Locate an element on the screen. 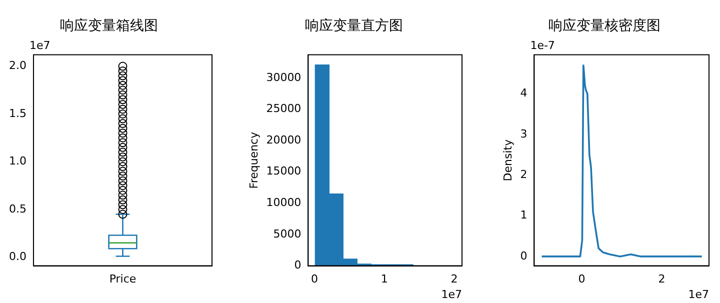  y-axis-title: Density is located at coordinates (507, 160).